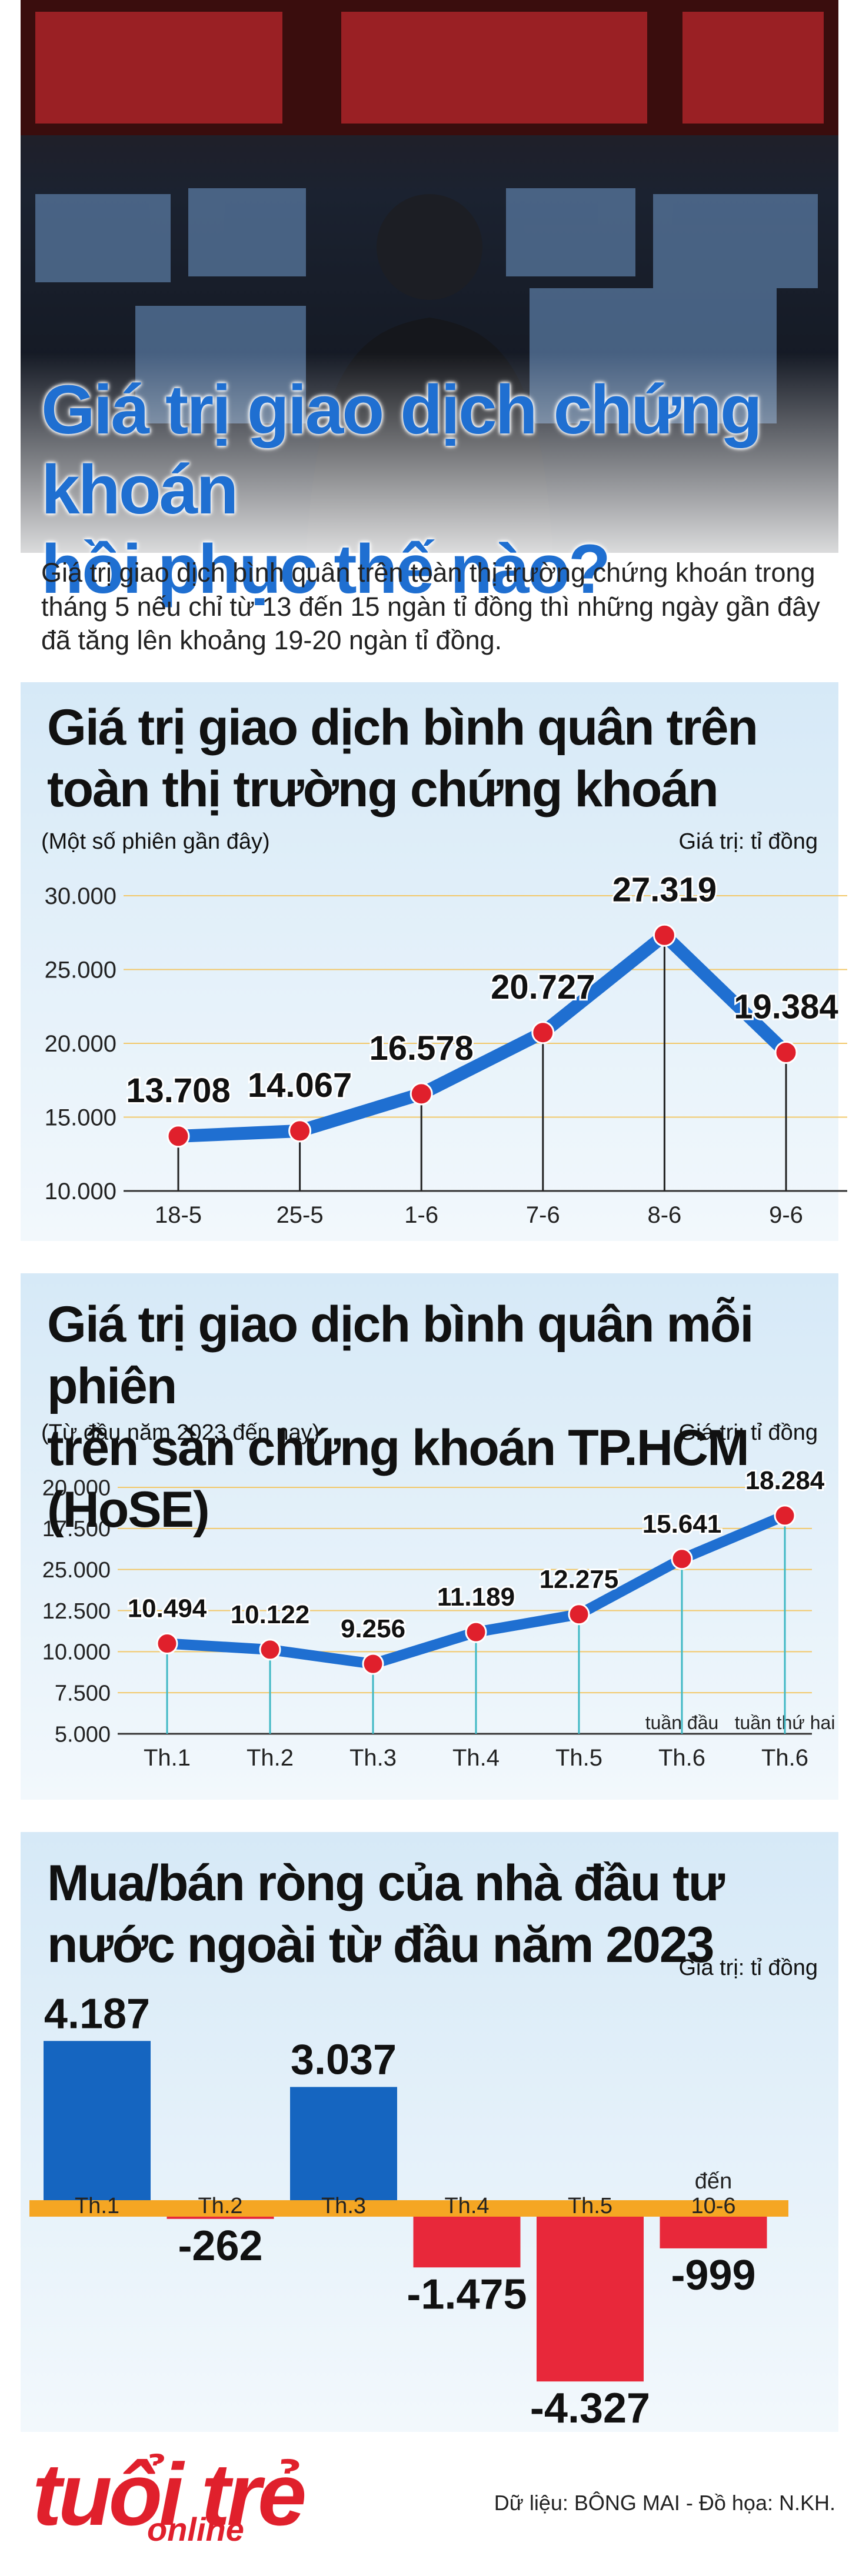 The image size is (859, 2576). Describe the element at coordinates (682, 1524) in the screenshot. I see `value-label: 15.641` at that location.